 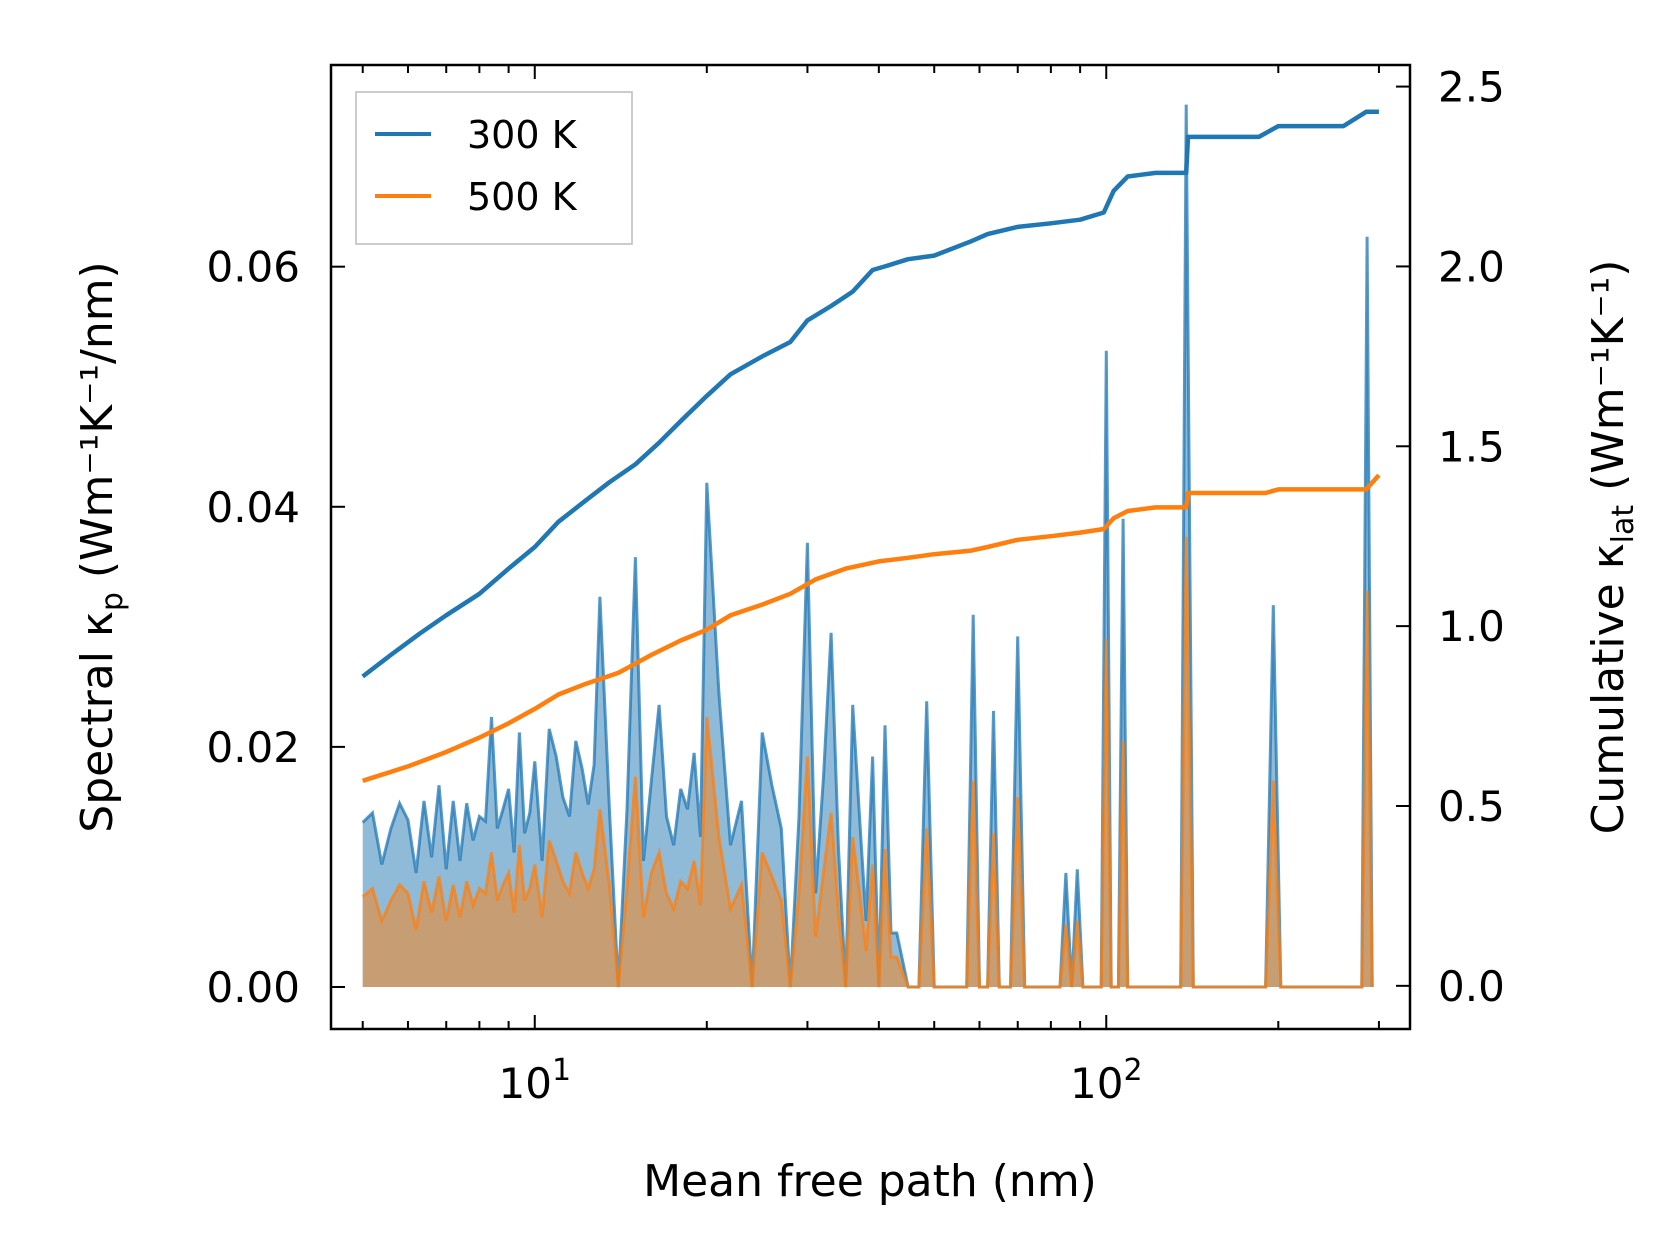 I want to click on y-left-tick-label: 0.06, so click(x=253, y=267).